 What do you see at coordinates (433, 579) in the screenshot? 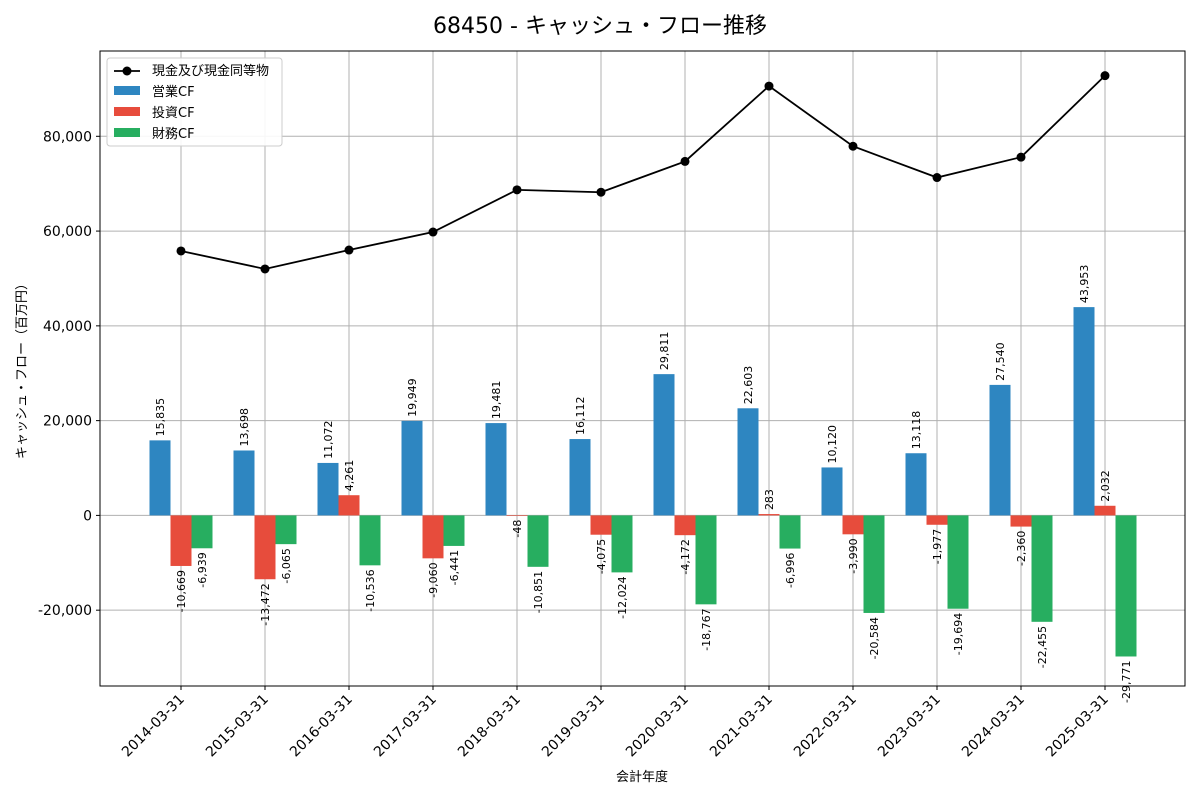
I see `data-label-investing-cf: -9,060` at bounding box center [433, 579].